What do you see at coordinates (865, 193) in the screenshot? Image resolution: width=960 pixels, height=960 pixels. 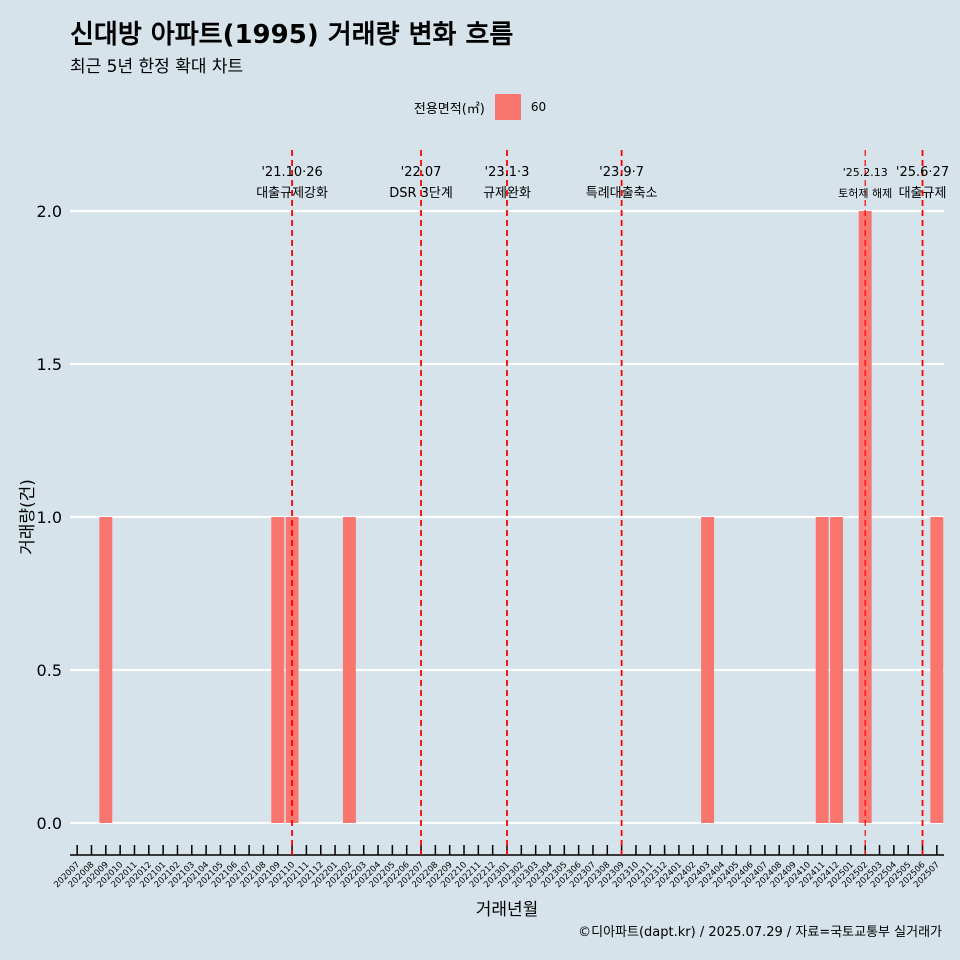 I see `event-name-label: 토허제 해제` at bounding box center [865, 193].